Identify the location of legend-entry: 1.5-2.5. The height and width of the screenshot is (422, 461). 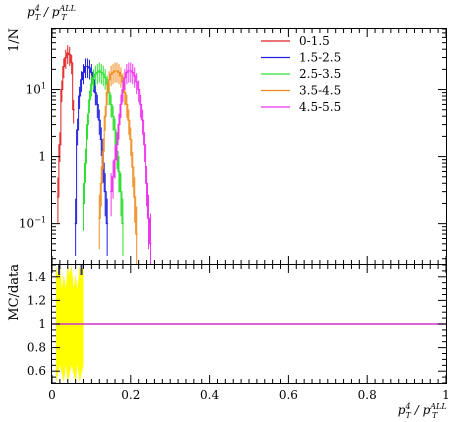
(301, 58).